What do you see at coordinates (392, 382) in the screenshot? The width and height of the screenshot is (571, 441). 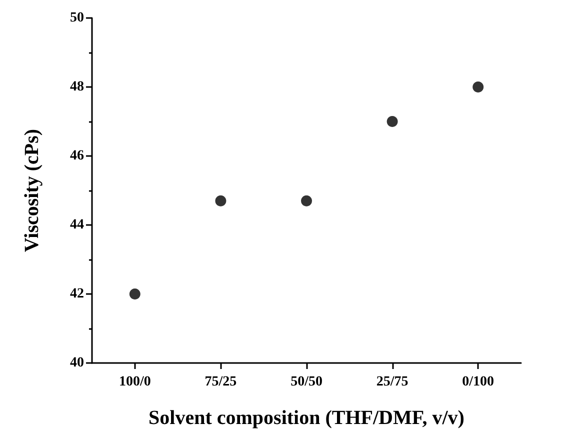 I see `x-tick-label: 25/75` at bounding box center [392, 382].